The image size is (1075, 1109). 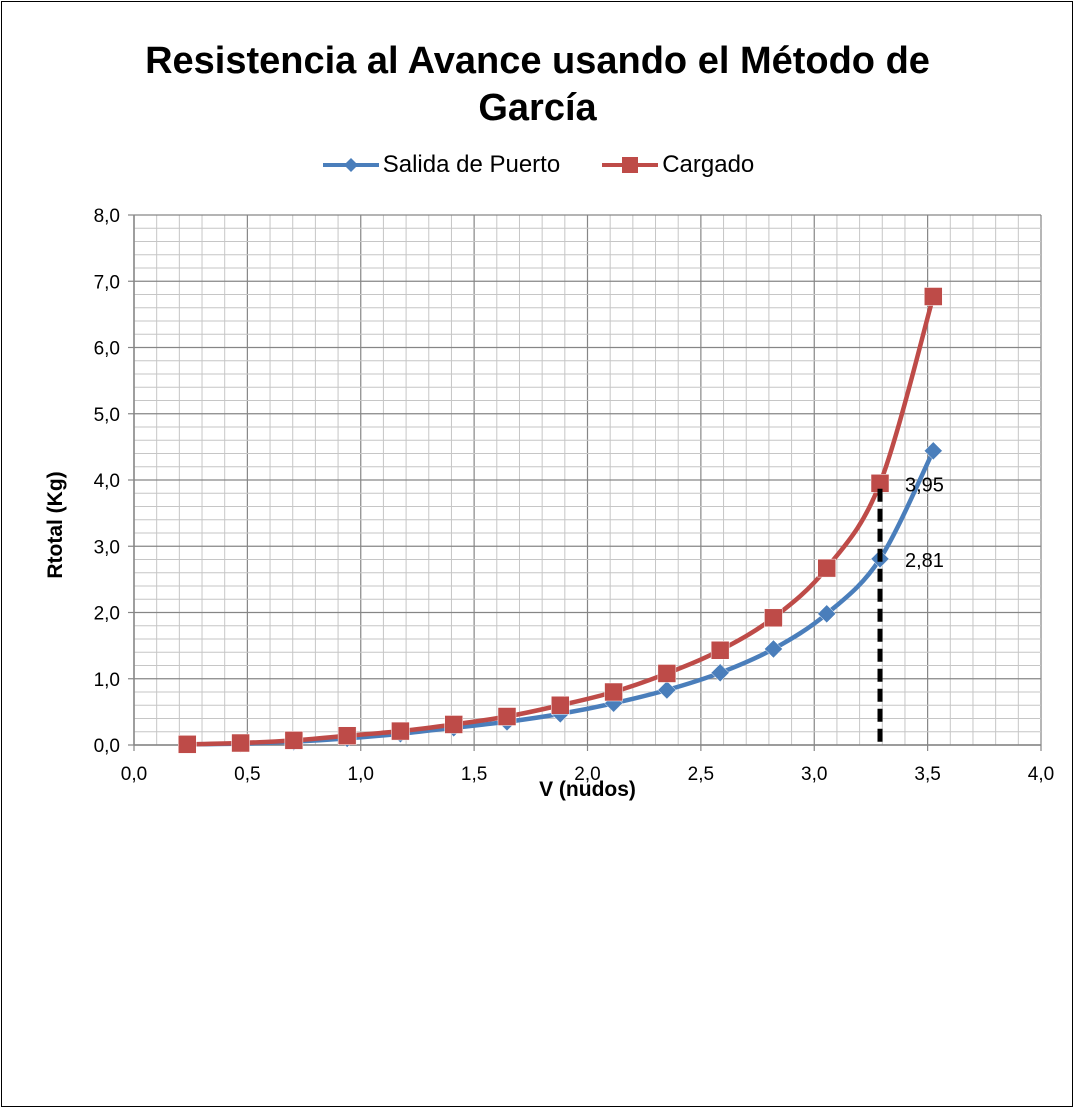 I want to click on x-tick-label: 3,0, so click(x=814, y=774).